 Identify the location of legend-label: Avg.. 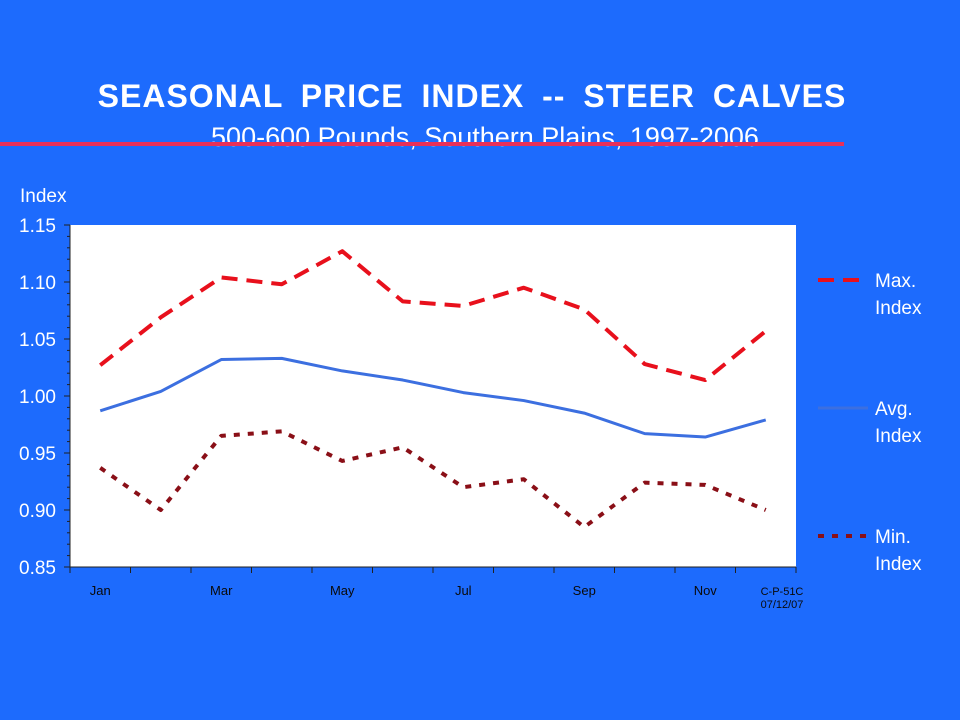
(894, 409).